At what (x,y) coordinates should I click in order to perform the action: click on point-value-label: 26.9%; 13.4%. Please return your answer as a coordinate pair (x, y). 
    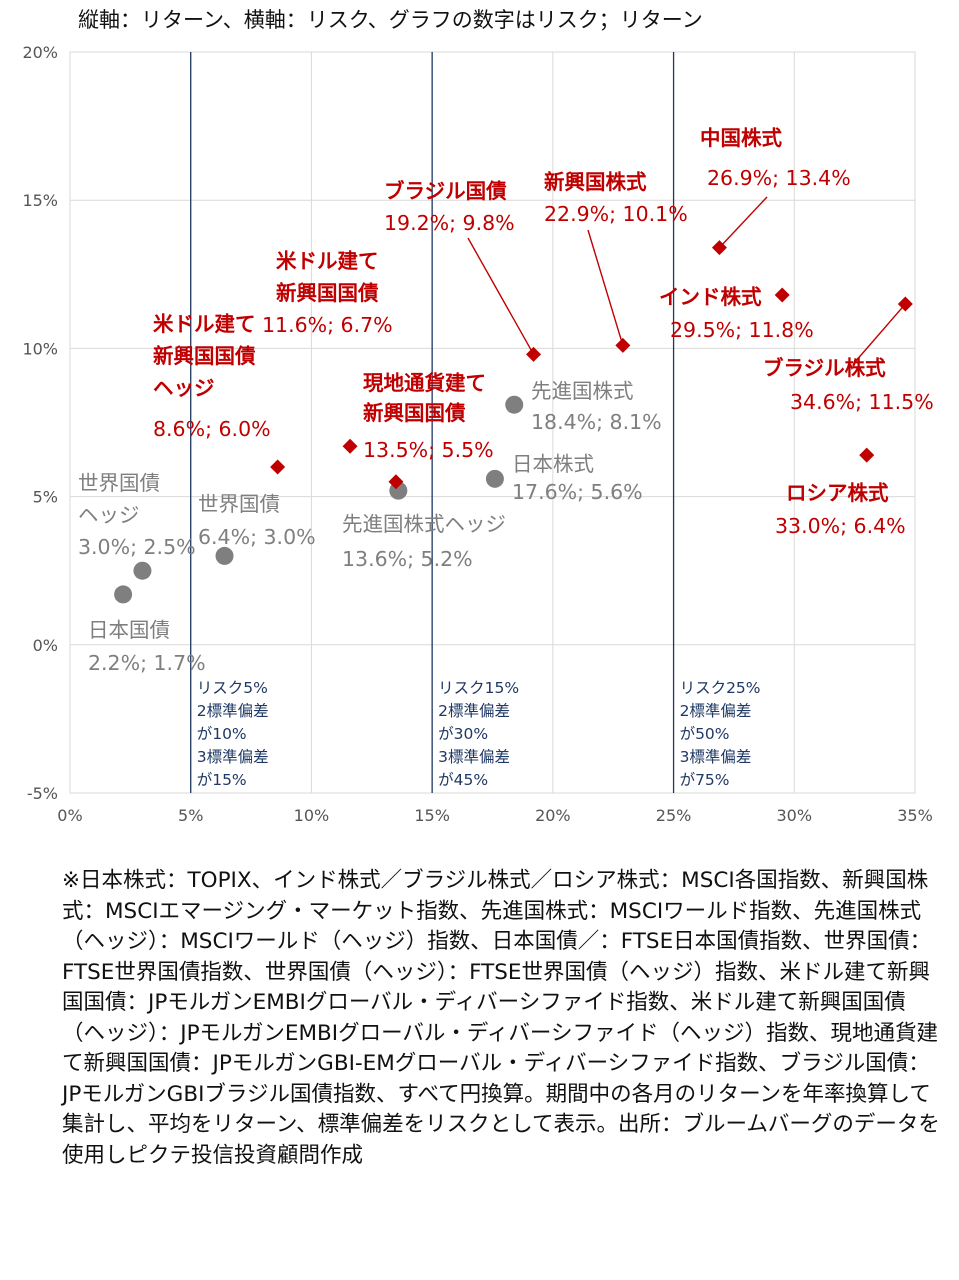
    Looking at the image, I should click on (779, 178).